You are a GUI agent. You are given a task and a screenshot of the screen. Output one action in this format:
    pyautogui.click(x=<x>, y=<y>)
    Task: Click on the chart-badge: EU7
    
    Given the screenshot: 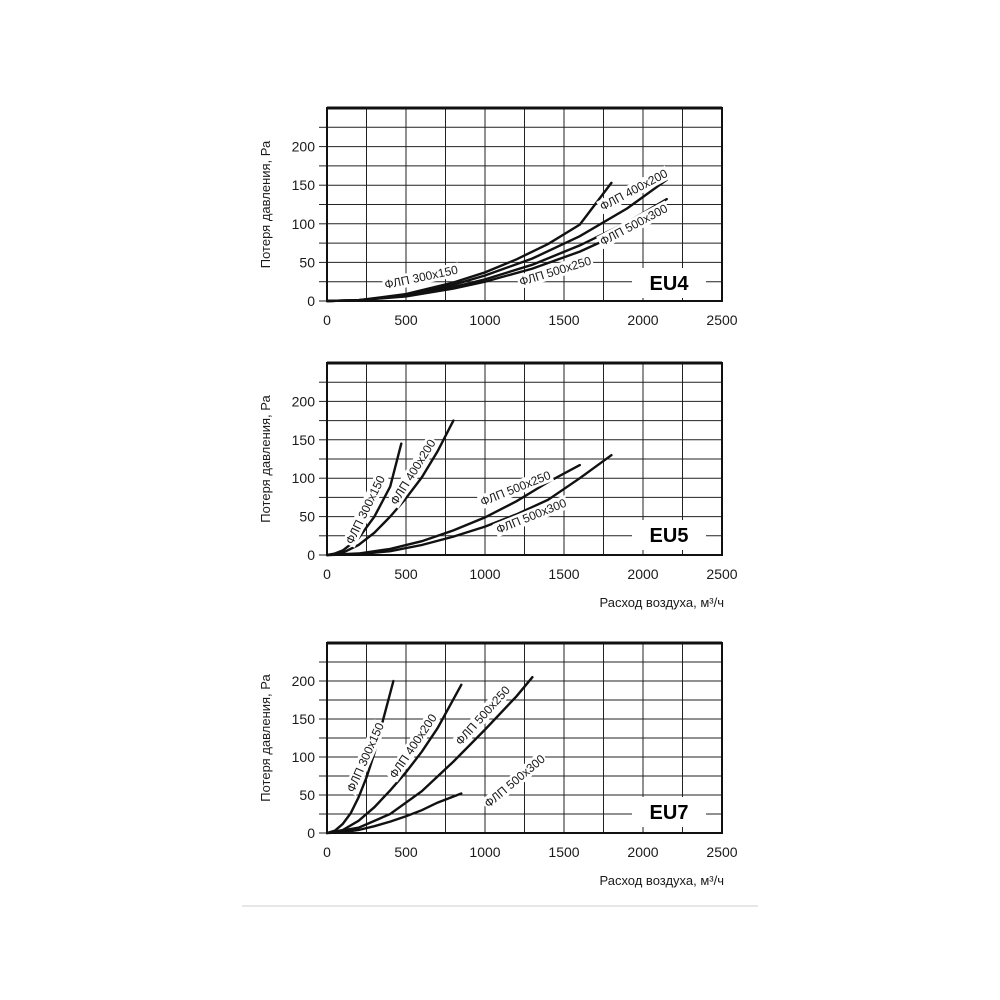 What is the action you would take?
    pyautogui.click(x=669, y=813)
    